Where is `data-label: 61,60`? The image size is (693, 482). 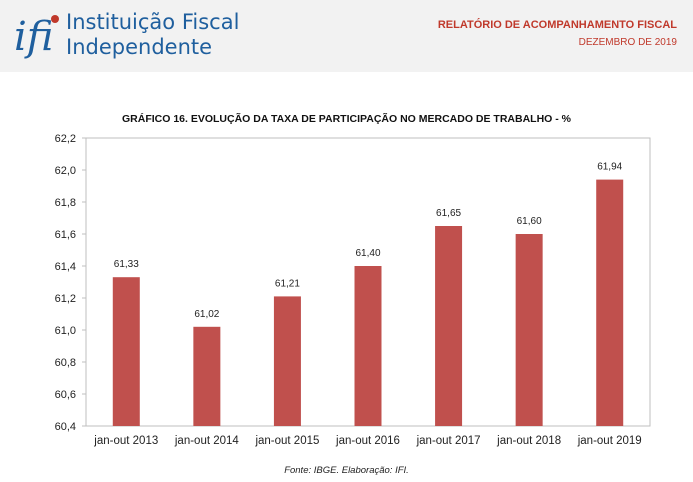
data-label: 61,60 is located at coordinates (529, 221).